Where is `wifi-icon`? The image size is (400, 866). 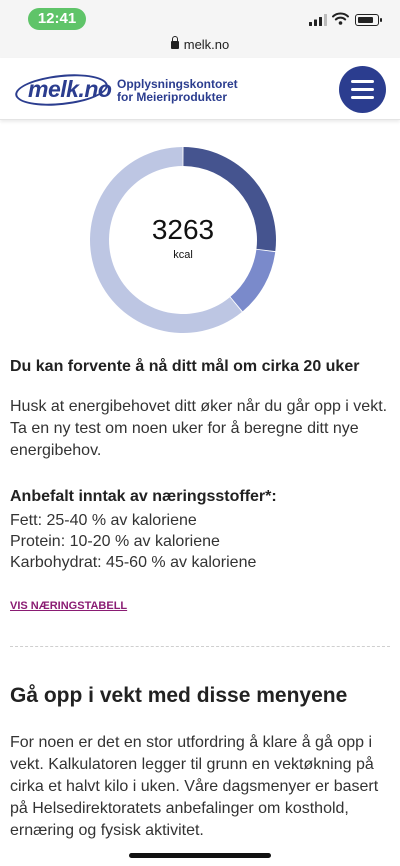
wifi-icon is located at coordinates (340, 18).